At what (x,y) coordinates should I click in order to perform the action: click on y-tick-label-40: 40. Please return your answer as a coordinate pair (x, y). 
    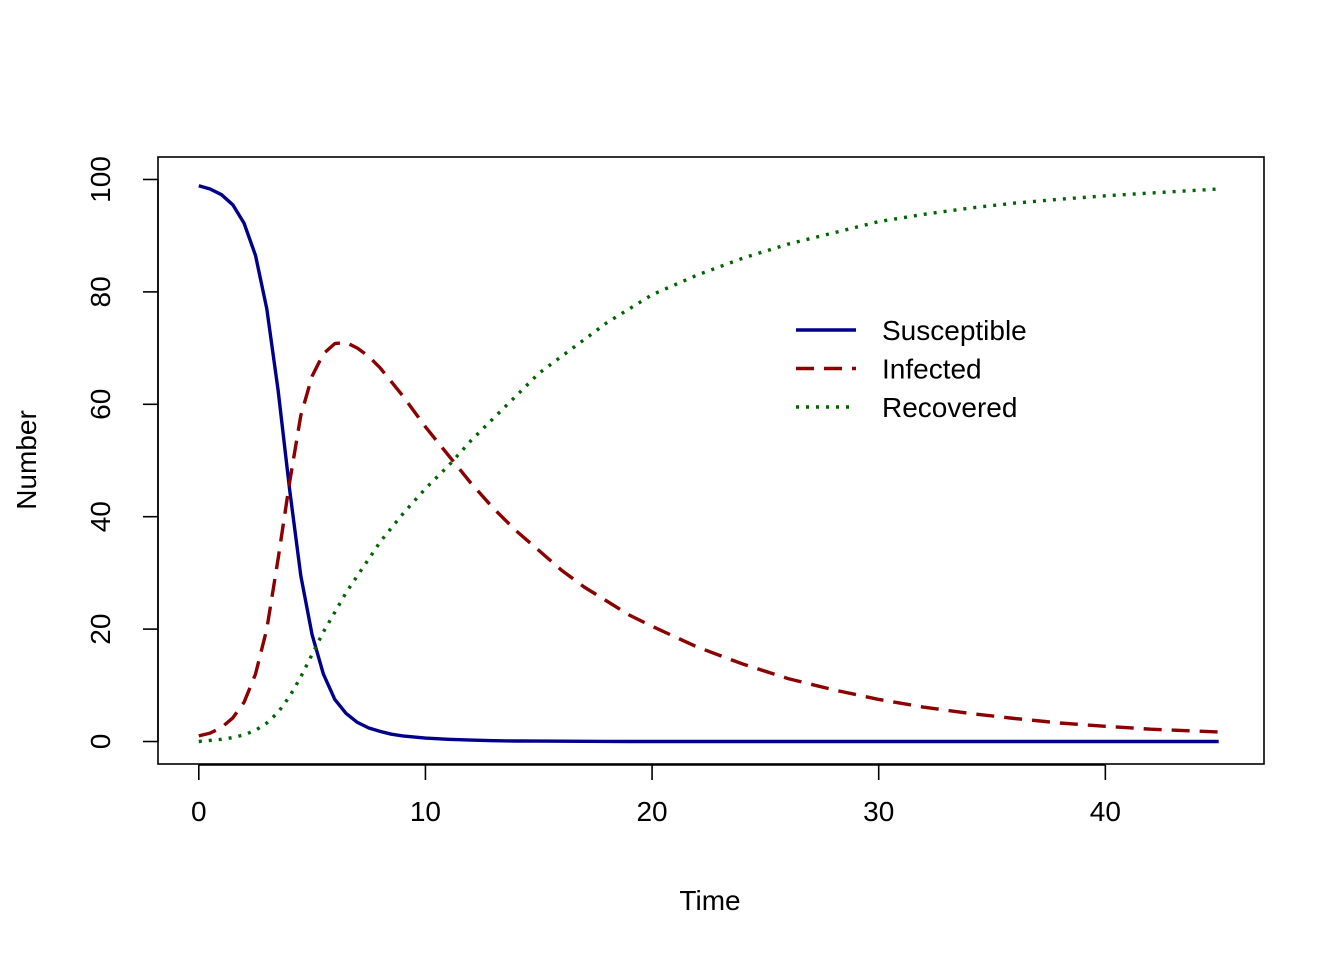
    Looking at the image, I should click on (100, 516).